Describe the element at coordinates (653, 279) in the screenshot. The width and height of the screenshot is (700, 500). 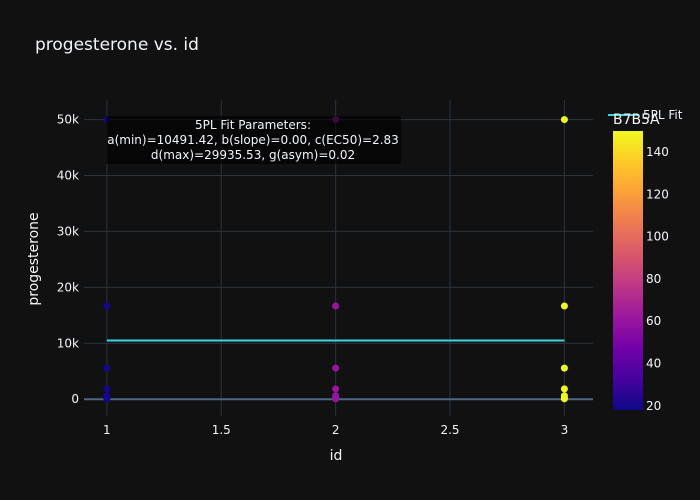
I see `colorbar-tick-label: 80` at that location.